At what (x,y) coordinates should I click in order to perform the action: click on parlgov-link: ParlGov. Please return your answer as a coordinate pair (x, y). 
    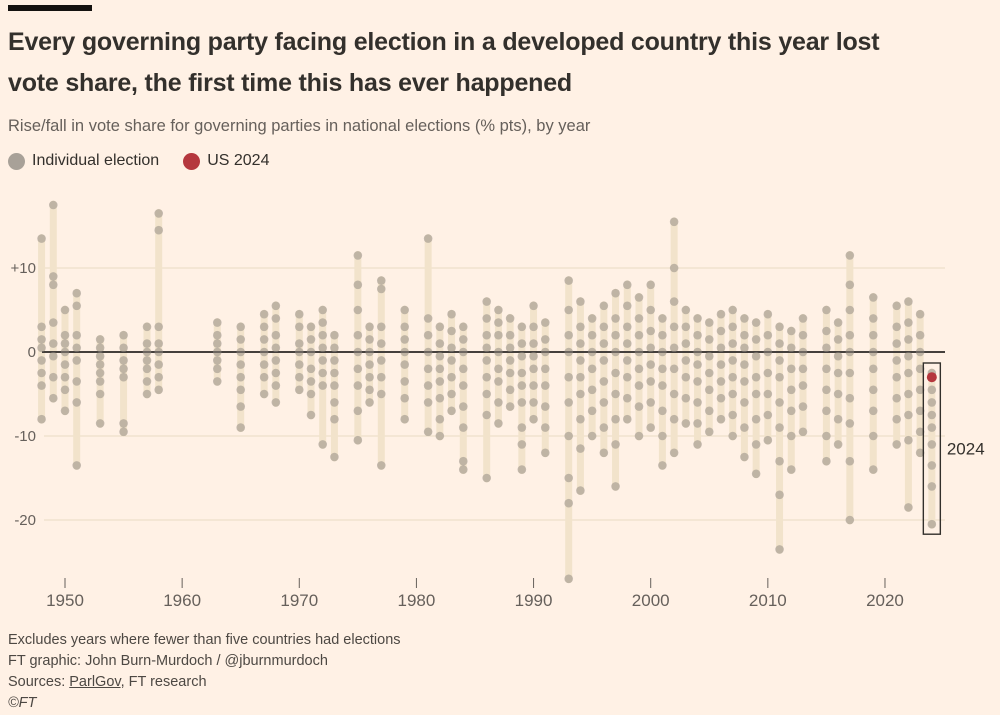
    Looking at the image, I should click on (95, 682).